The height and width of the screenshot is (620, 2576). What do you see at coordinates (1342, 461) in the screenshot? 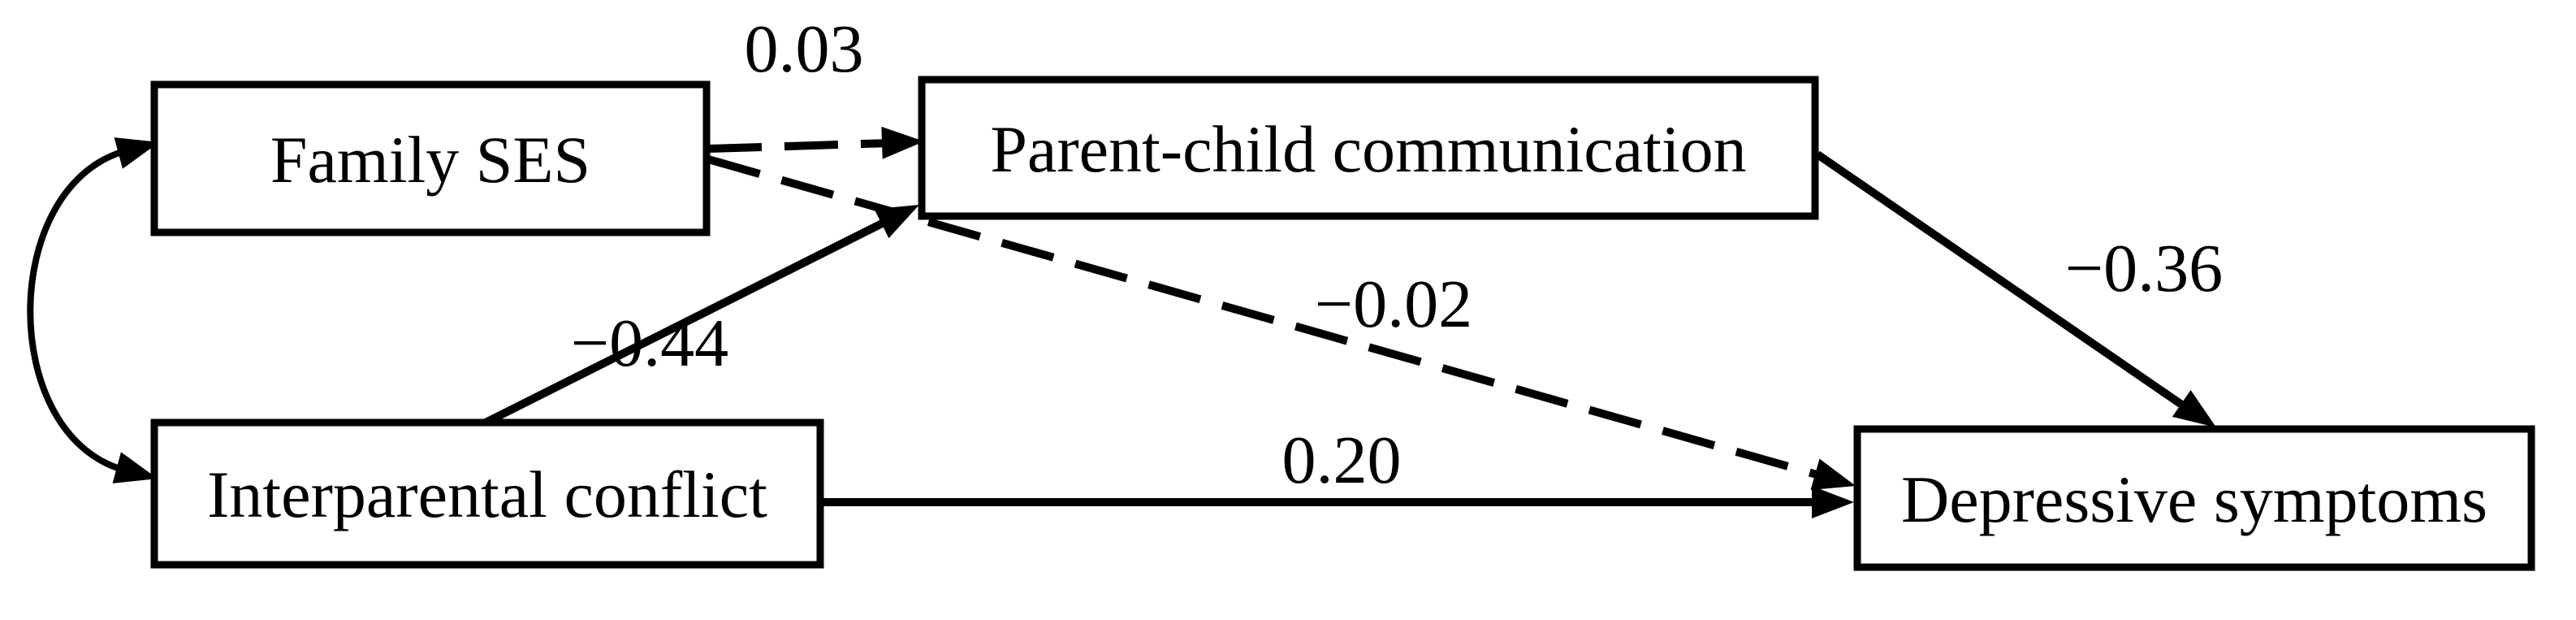
I see `coefficient-label-conflict-depressive: 0.20` at bounding box center [1342, 461].